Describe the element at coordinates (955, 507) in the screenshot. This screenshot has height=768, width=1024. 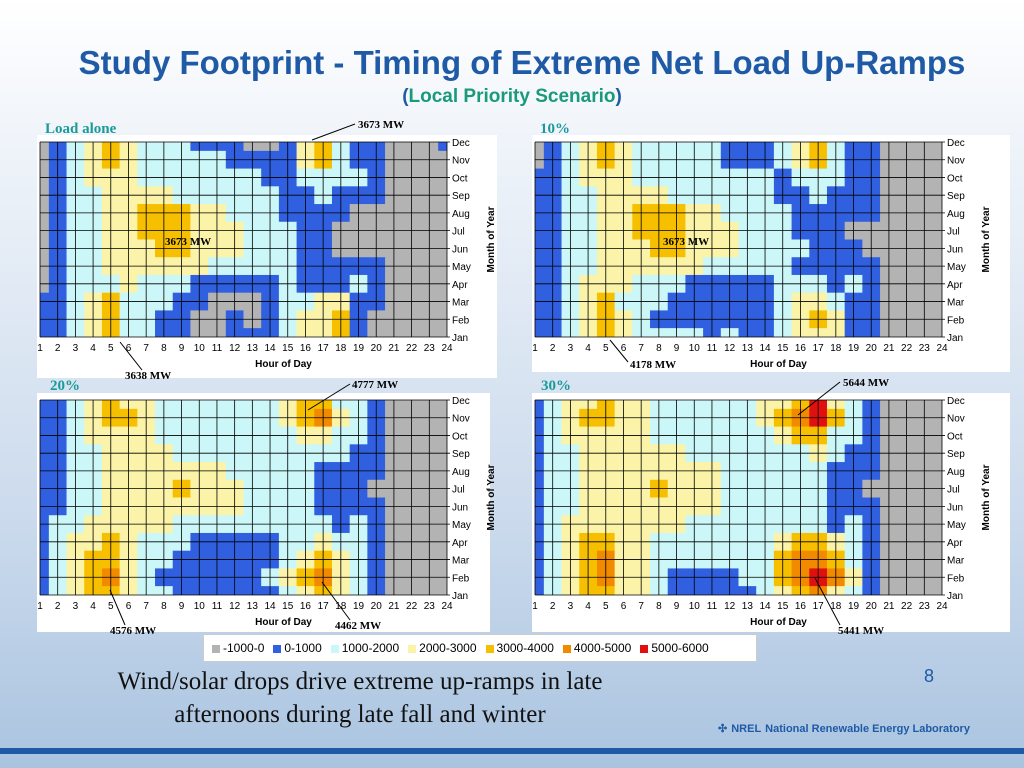
I see `y-tick-label: Jun` at that location.